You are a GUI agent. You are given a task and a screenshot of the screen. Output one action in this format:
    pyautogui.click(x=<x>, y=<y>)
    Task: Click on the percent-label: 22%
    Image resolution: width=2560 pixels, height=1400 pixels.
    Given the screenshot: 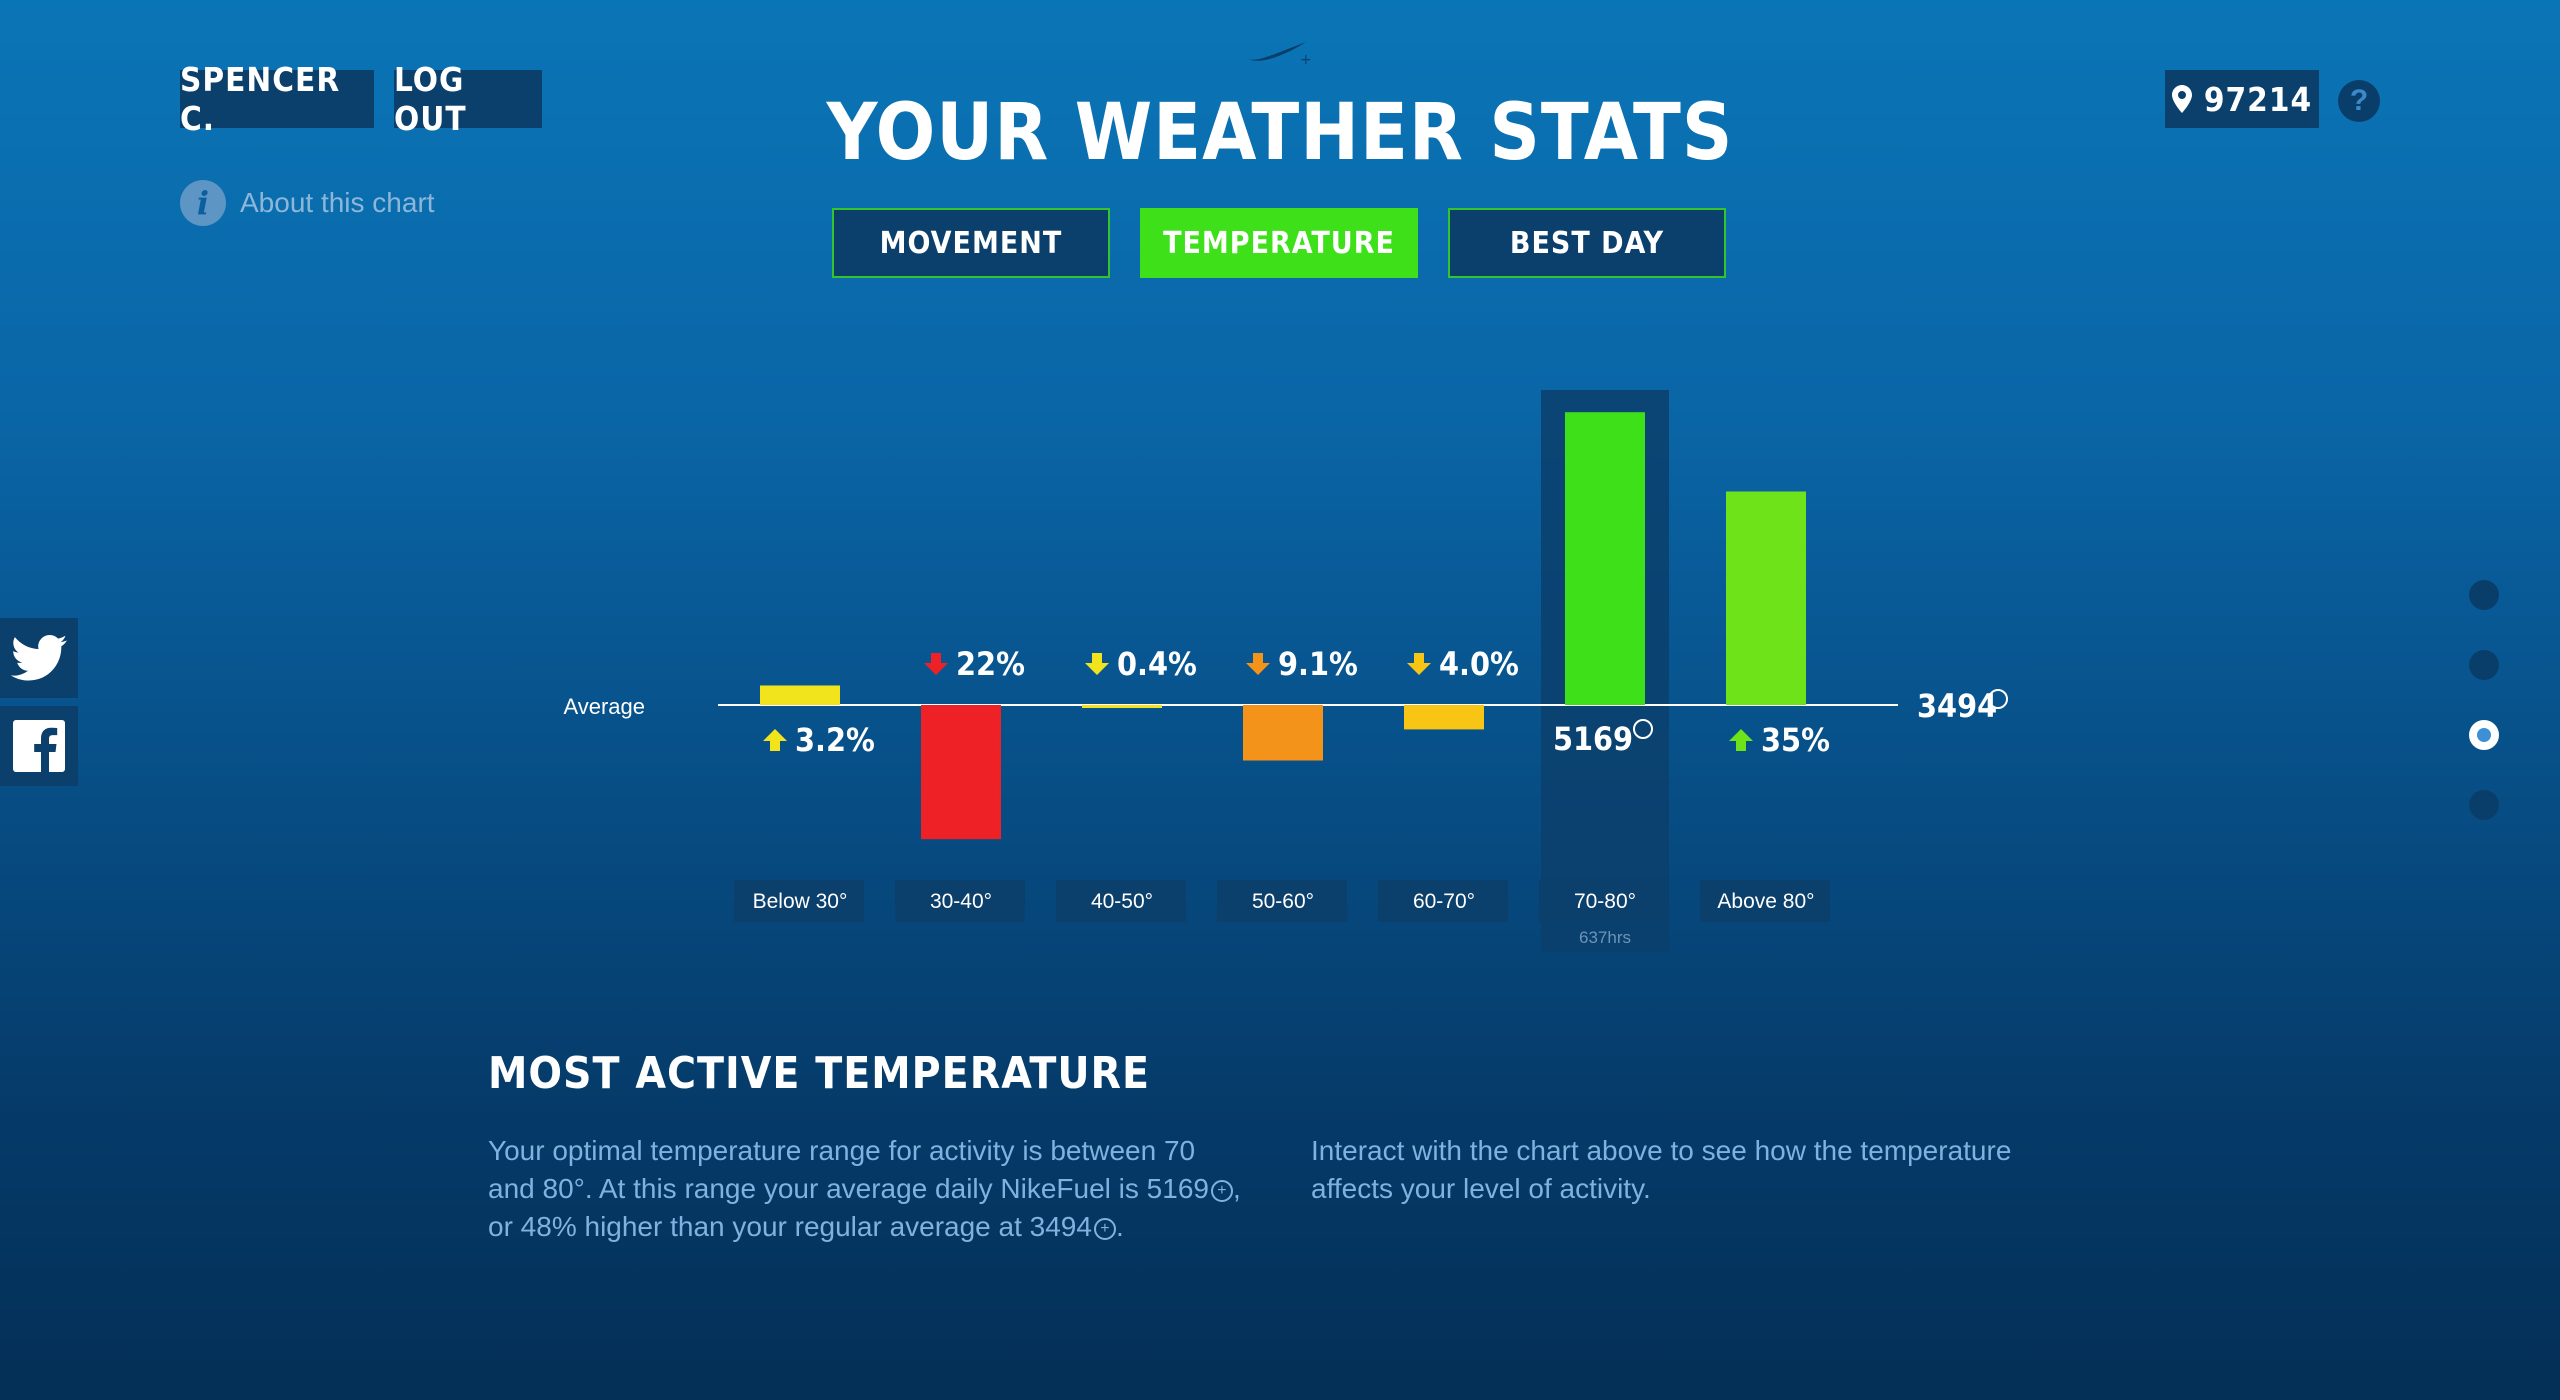 What is the action you would take?
    pyautogui.click(x=990, y=664)
    